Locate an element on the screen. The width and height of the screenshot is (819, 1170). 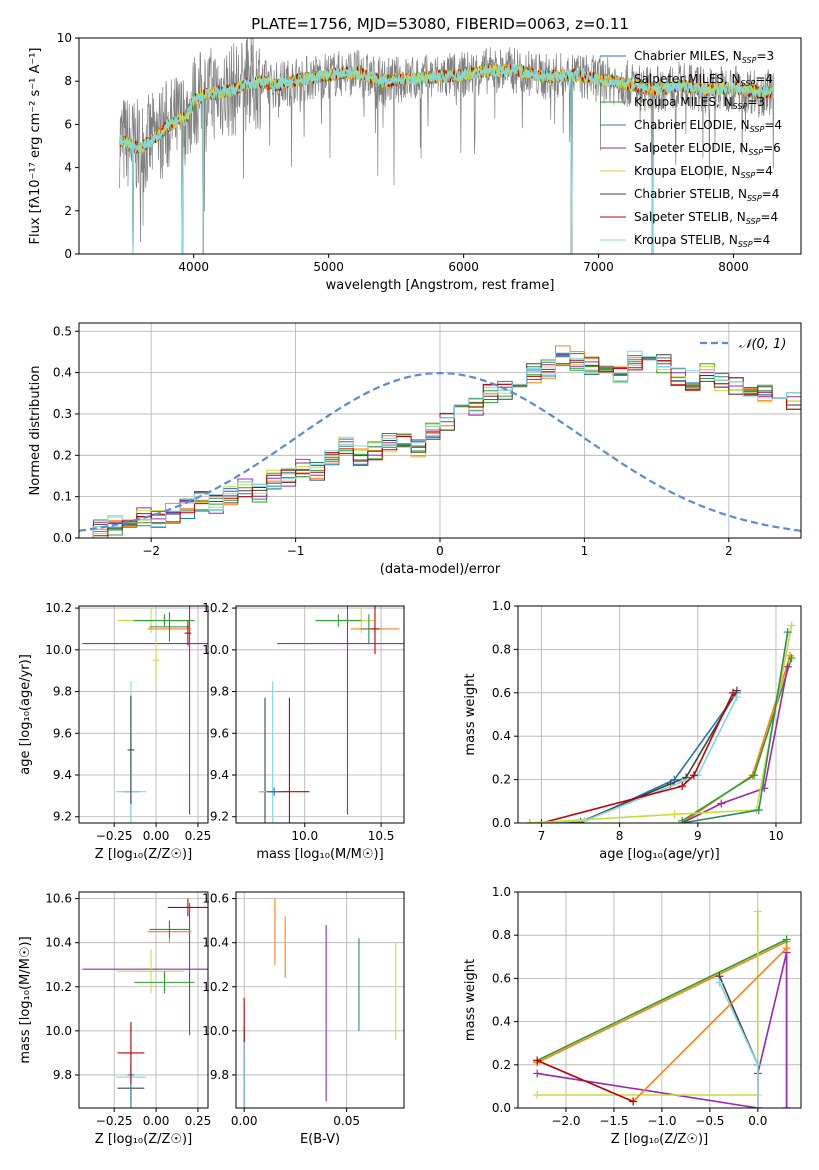
y-tick-label: 10.6 is located at coordinates (215, 899).